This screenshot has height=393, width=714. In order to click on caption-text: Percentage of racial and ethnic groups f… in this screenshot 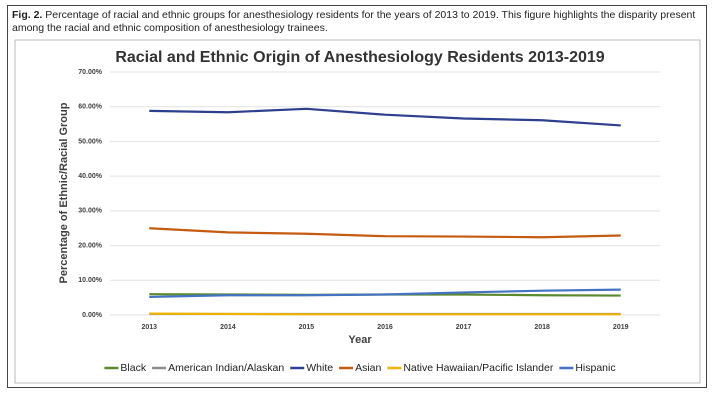, I will do `click(354, 21)`.